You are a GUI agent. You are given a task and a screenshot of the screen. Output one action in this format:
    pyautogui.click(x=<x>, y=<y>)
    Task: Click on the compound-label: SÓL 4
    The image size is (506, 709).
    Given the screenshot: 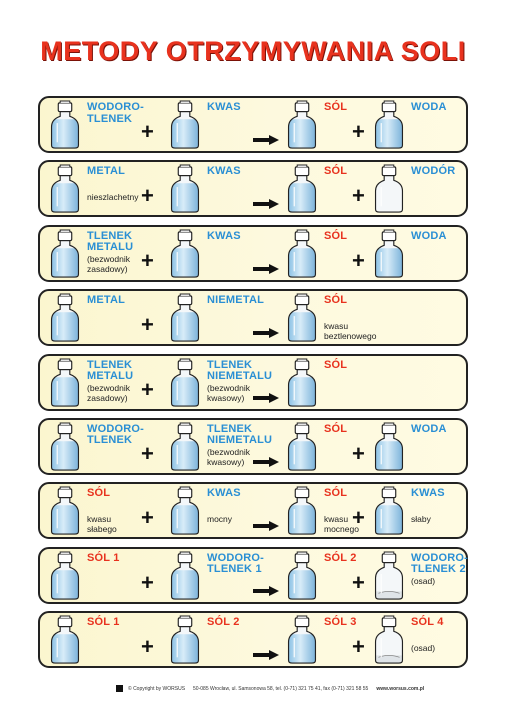 What is the action you would take?
    pyautogui.click(x=427, y=622)
    